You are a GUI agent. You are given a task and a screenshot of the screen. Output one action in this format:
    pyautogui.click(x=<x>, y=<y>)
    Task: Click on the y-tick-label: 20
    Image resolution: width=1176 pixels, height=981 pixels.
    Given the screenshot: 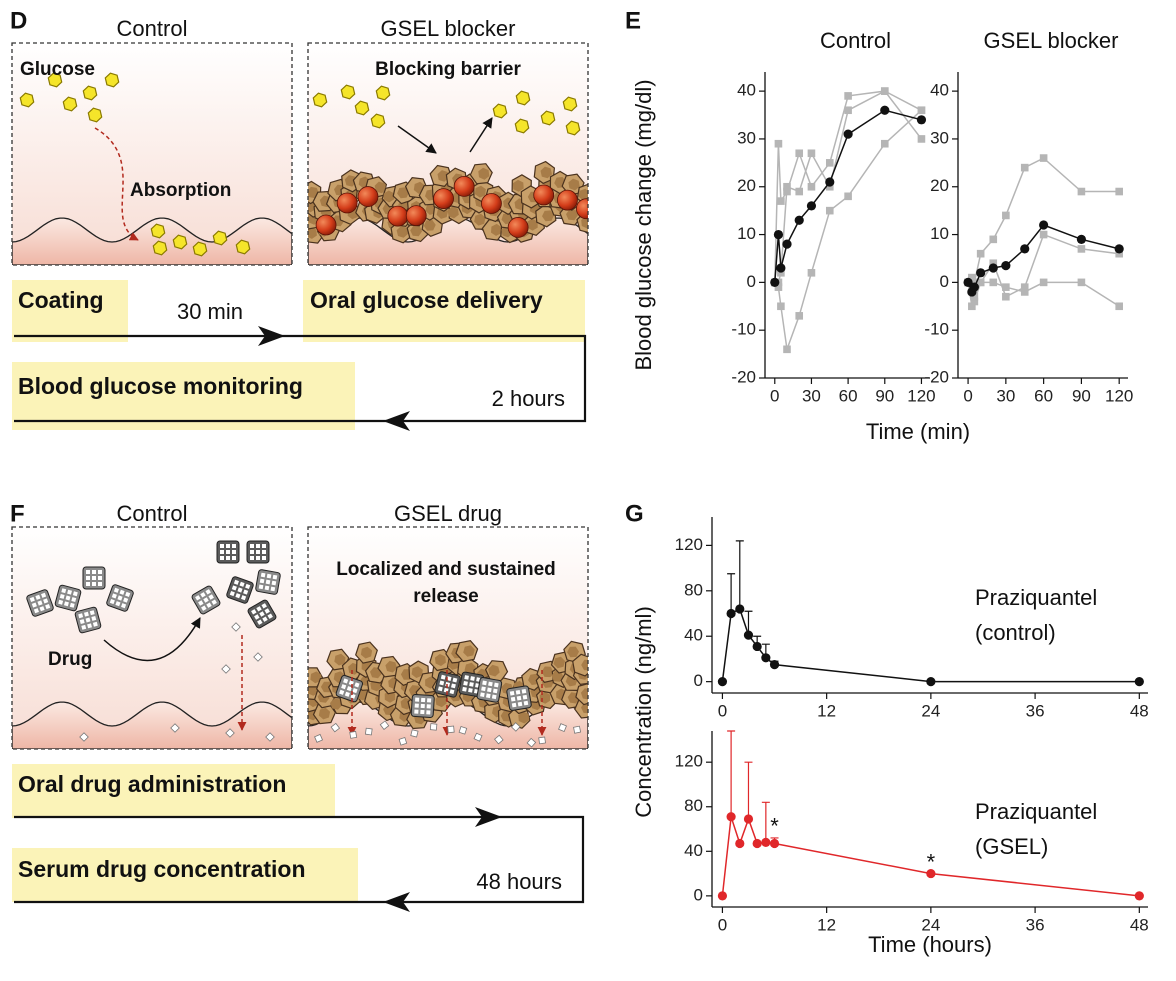 What is the action you would take?
    pyautogui.click(x=746, y=185)
    